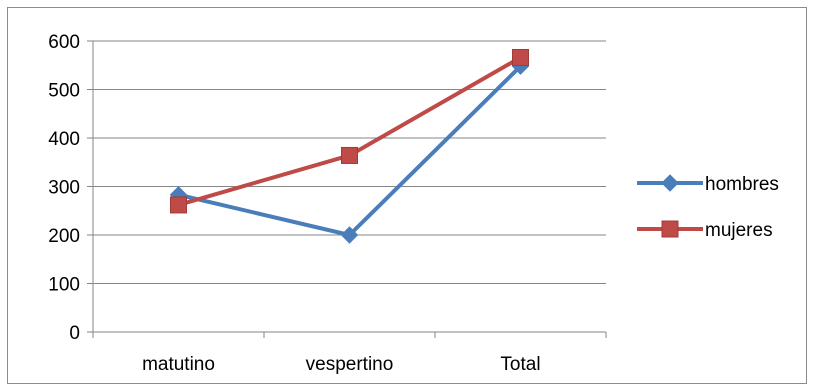  I want to click on y-tick-label: 600, so click(64, 42).